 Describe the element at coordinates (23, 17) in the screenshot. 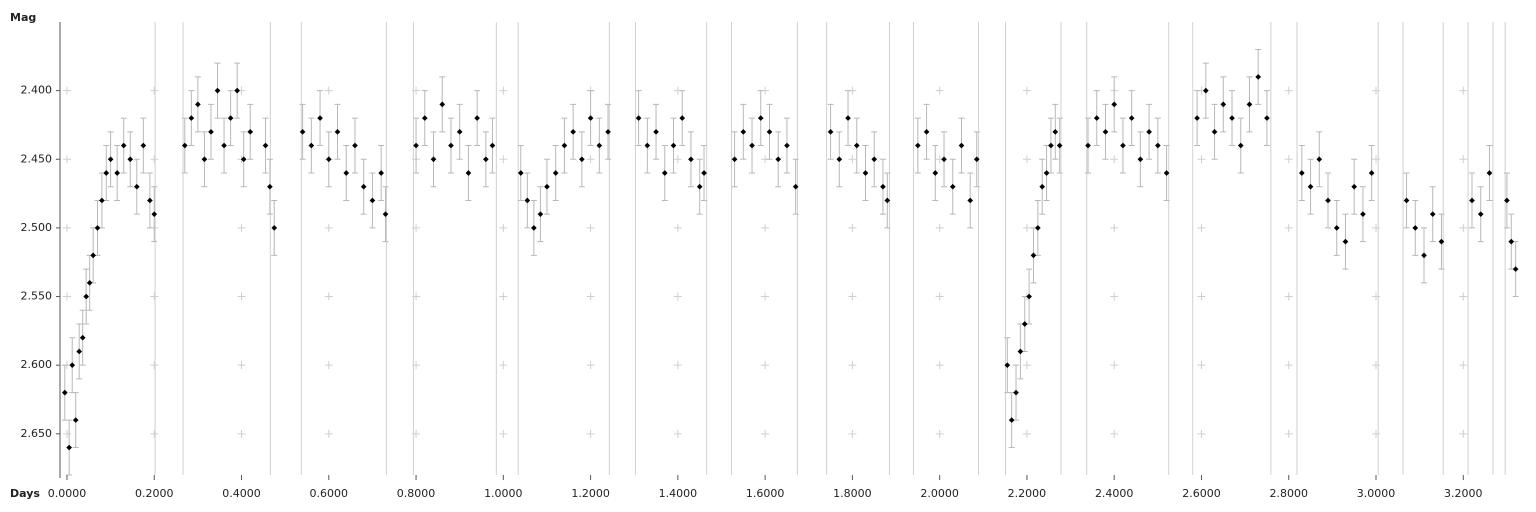

I see `y-axis-label: Mag` at that location.